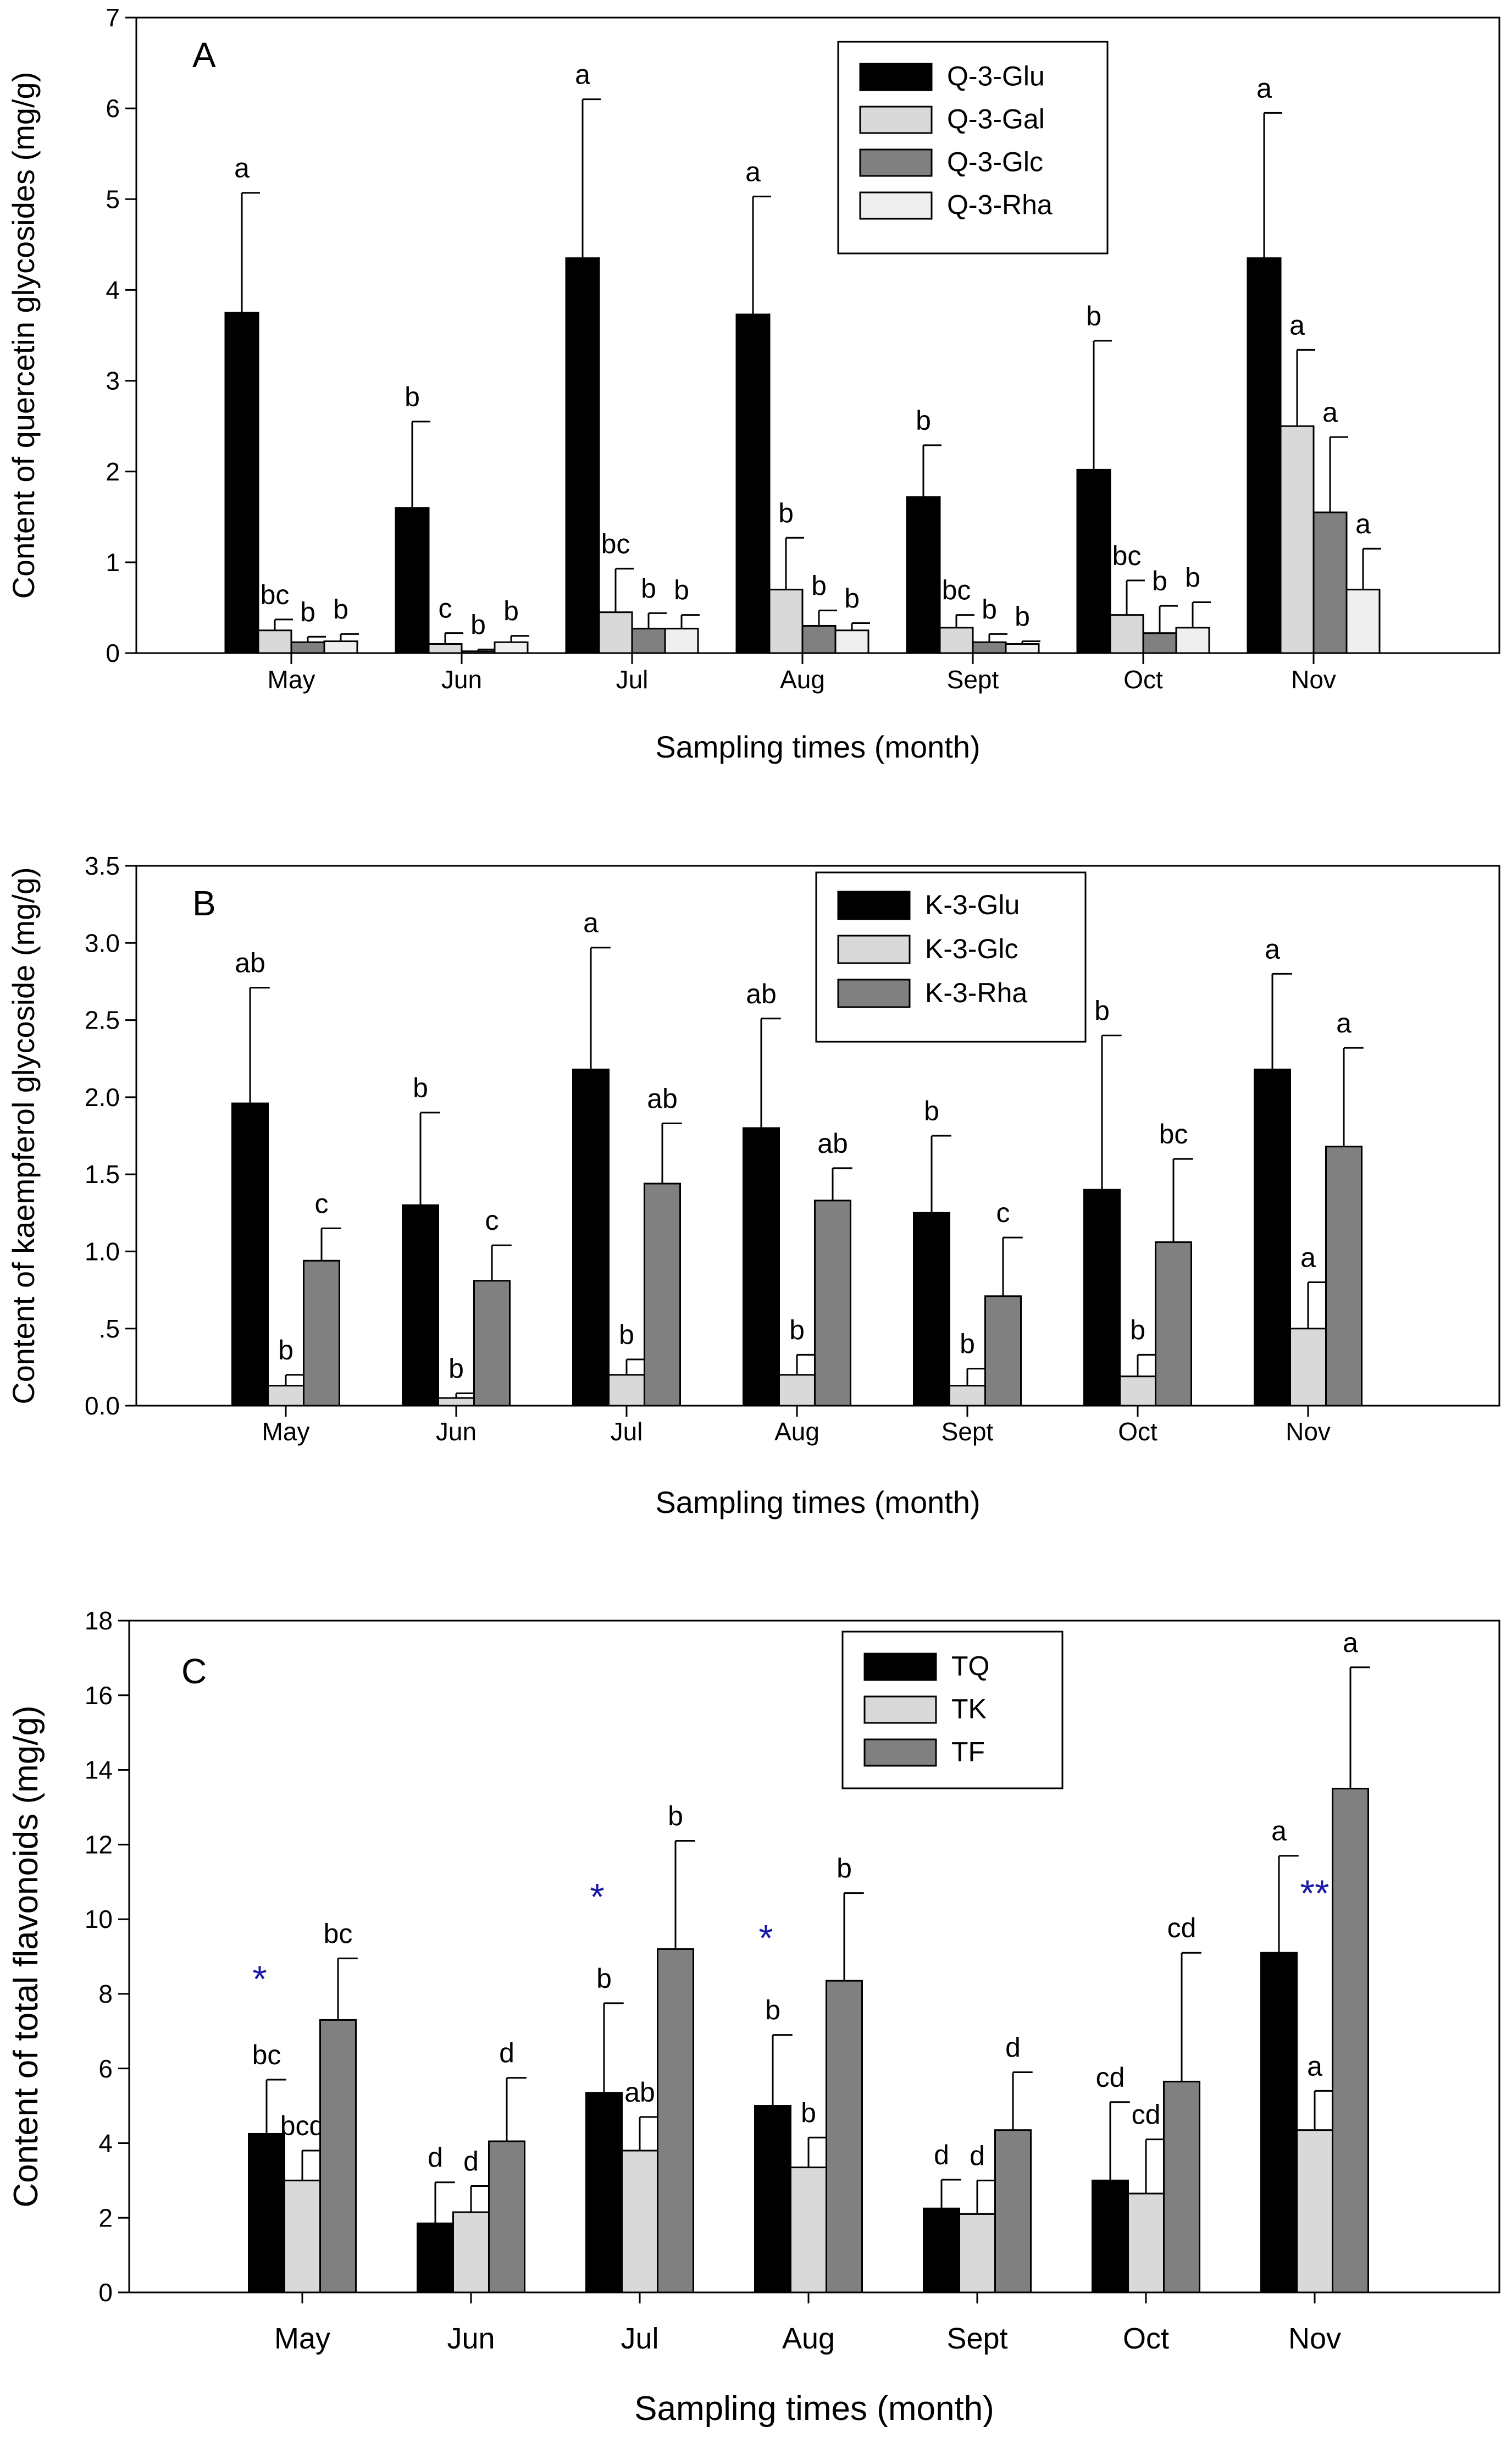 Image resolution: width=1512 pixels, height=2437 pixels. Describe the element at coordinates (105, 2068) in the screenshot. I see `y-tick-label: 6` at that location.